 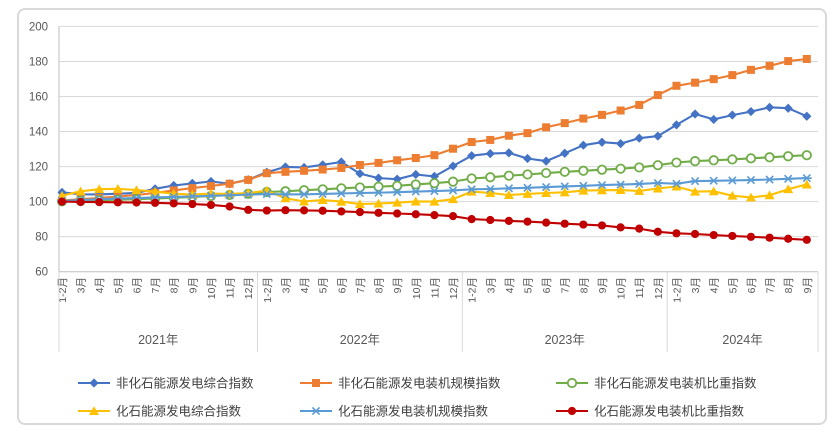 I want to click on x-month-label: 3月, so click(x=696, y=285).